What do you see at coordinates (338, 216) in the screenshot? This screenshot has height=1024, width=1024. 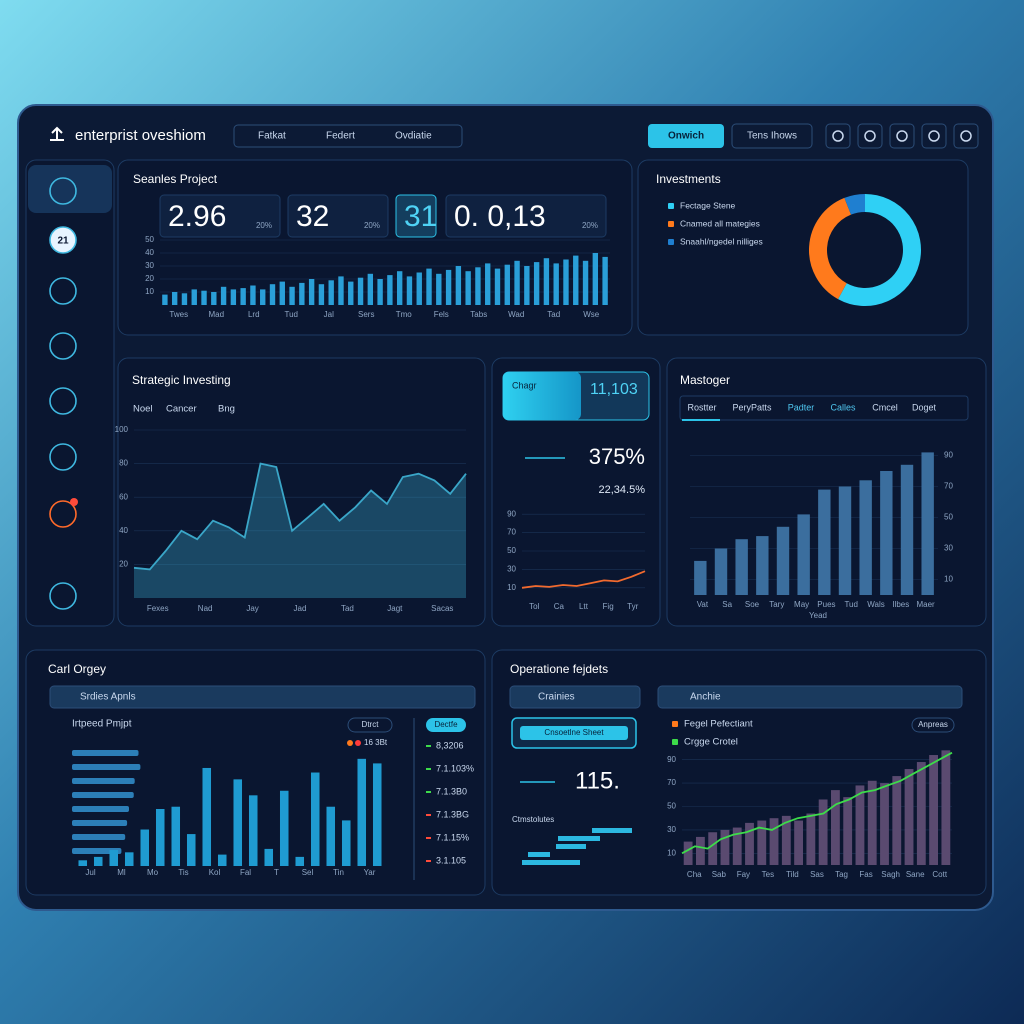 I see `kpi-box` at bounding box center [338, 216].